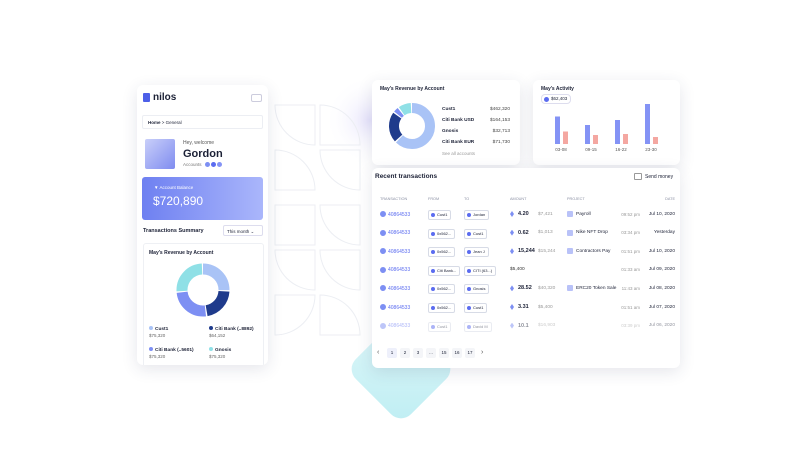  What do you see at coordinates (174, 350) in the screenshot?
I see `legend-label: Citi Bank (..5601)` at bounding box center [174, 350].